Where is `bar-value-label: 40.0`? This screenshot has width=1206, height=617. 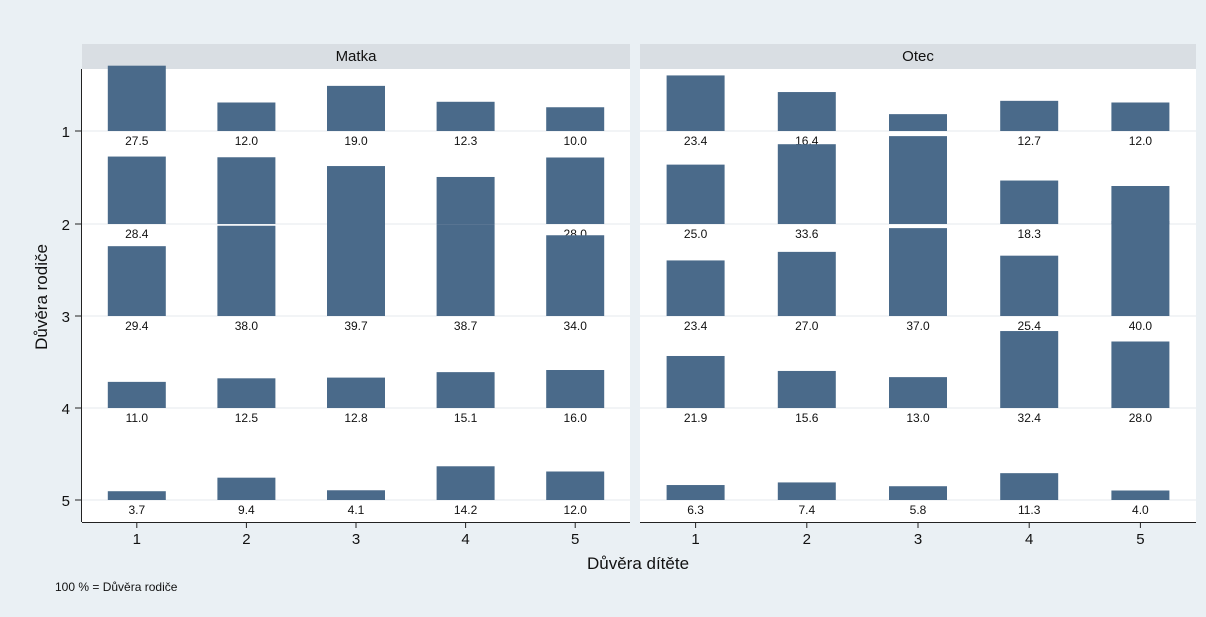
bar-value-label: 40.0 is located at coordinates (1141, 326).